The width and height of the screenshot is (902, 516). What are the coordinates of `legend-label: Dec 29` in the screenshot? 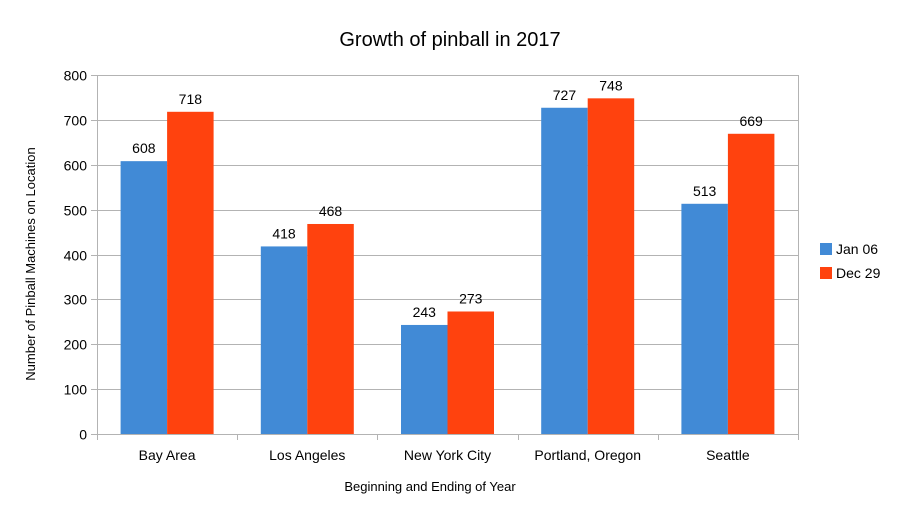 It's located at (858, 273).